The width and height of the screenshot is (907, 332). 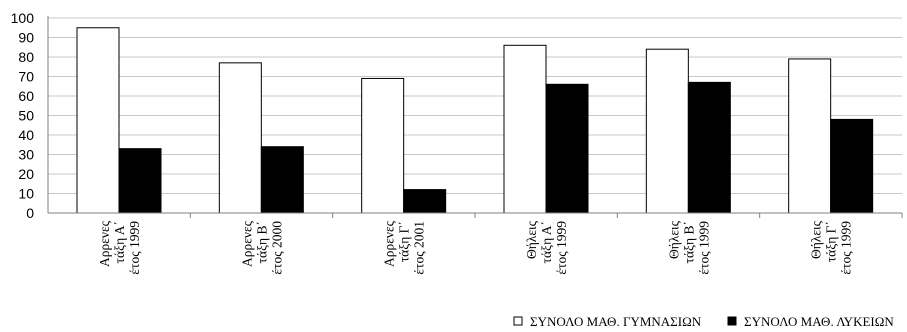 I want to click on y-tick-label: 20, so click(x=26, y=174).